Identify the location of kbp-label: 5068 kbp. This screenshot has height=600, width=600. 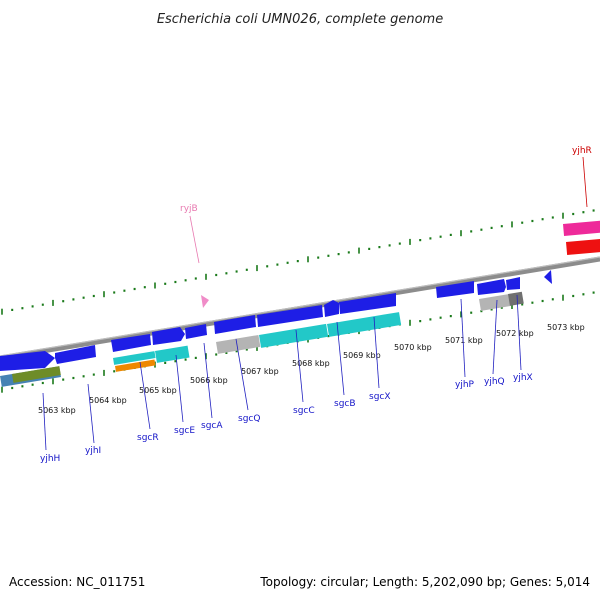
(311, 363).